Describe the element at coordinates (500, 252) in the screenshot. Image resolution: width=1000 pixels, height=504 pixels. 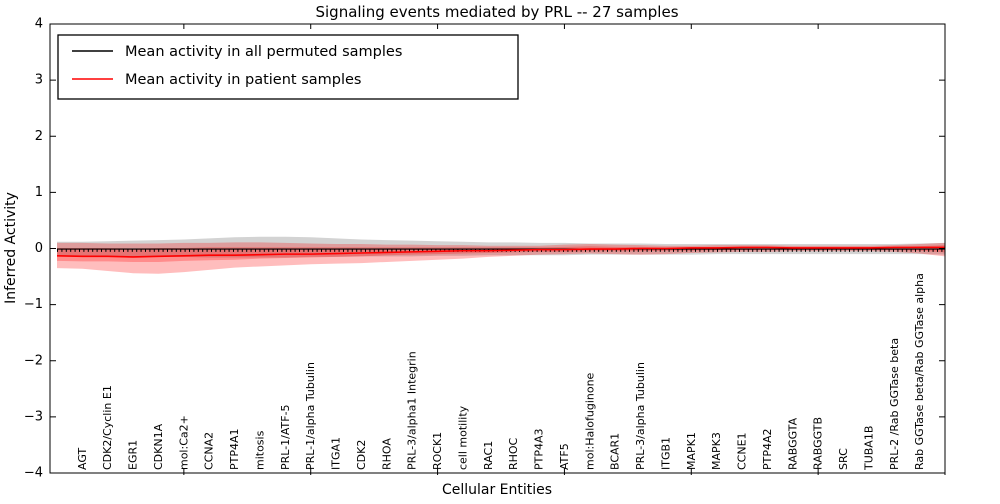
I see `patient-mean-line` at that location.